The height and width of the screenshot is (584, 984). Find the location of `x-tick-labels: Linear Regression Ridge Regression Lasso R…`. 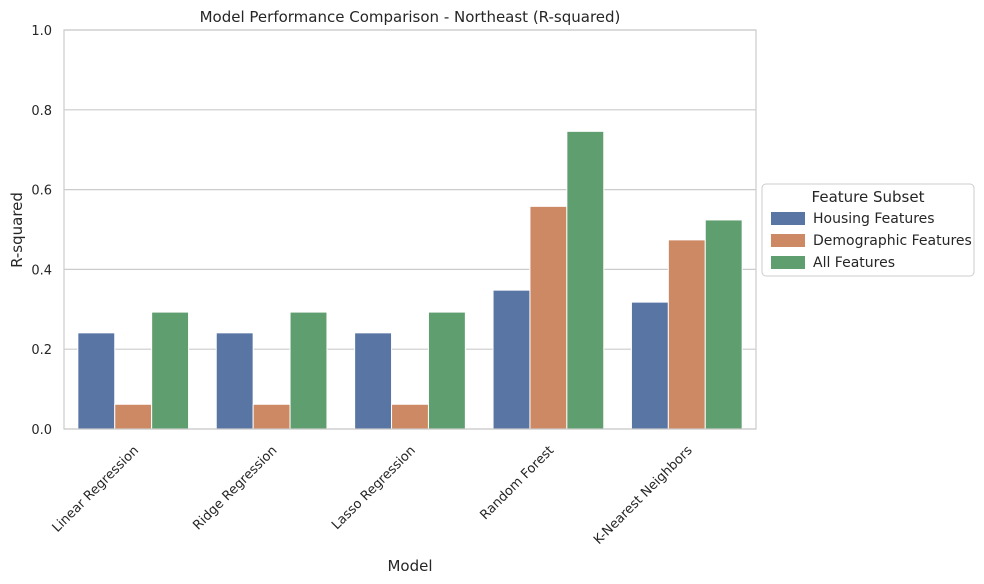

x-tick-labels: Linear Regression Ridge Regression Lasso R… is located at coordinates (373, 495).